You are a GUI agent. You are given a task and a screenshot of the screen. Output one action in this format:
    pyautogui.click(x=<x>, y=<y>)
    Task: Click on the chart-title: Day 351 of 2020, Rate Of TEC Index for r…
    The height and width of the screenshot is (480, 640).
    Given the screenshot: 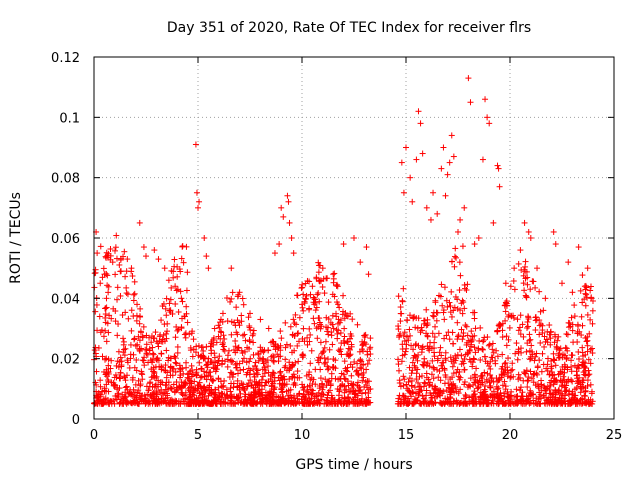 What is the action you would take?
    pyautogui.click(x=349, y=28)
    